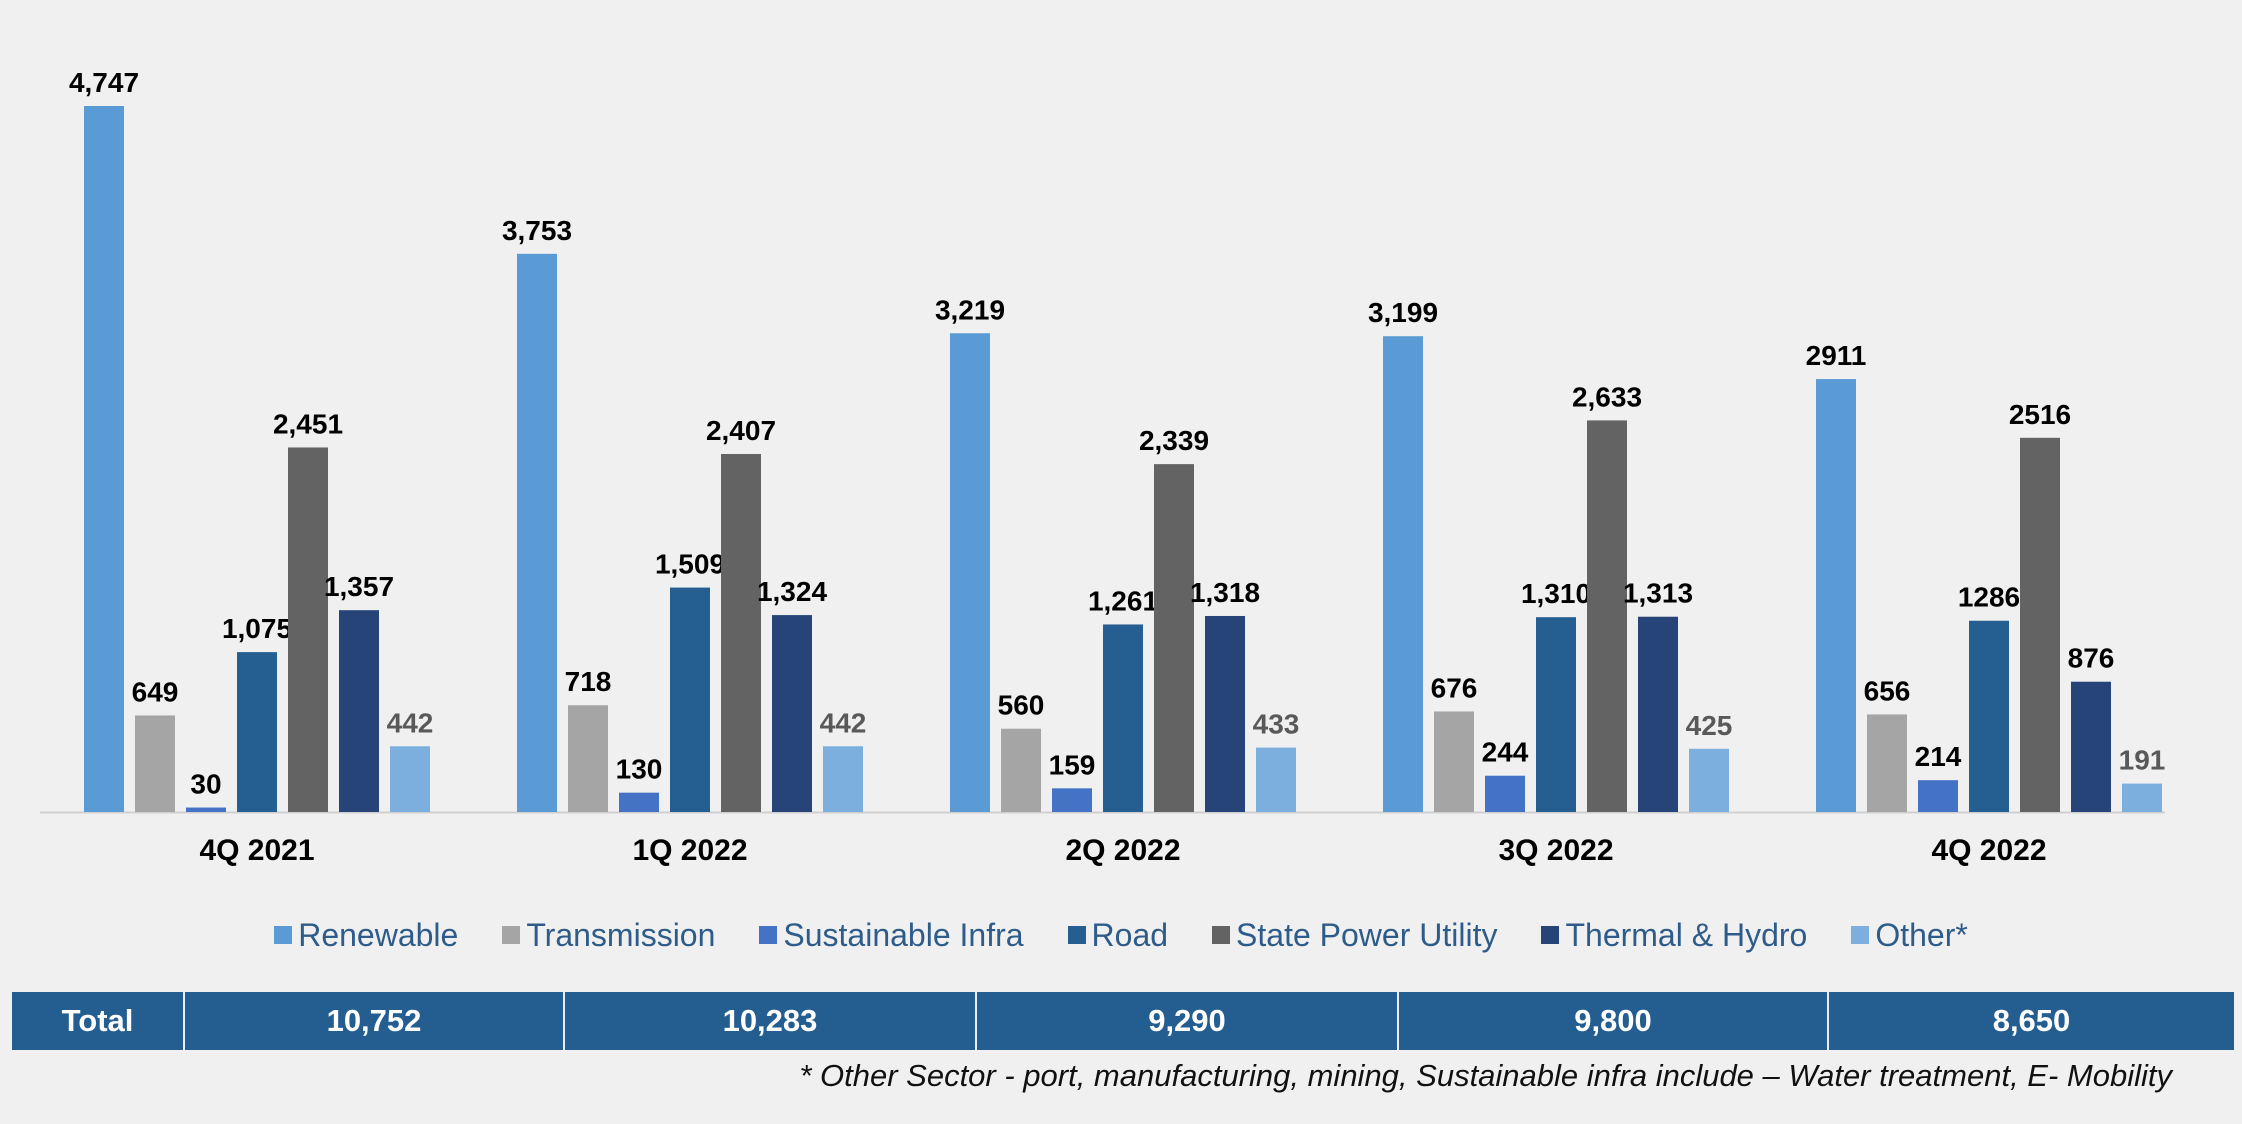 This screenshot has height=1124, width=2242. Describe the element at coordinates (155, 691) in the screenshot. I see `data-label: 649` at that location.